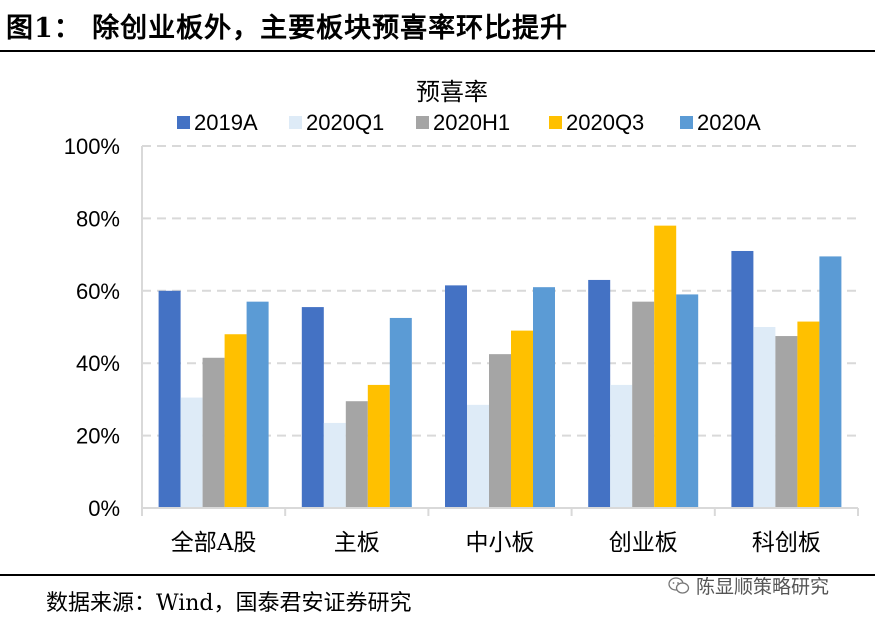 Image resolution: width=875 pixels, height=624 pixels. Describe the element at coordinates (786, 543) in the screenshot. I see `x-tick-label: 科创板` at that location.